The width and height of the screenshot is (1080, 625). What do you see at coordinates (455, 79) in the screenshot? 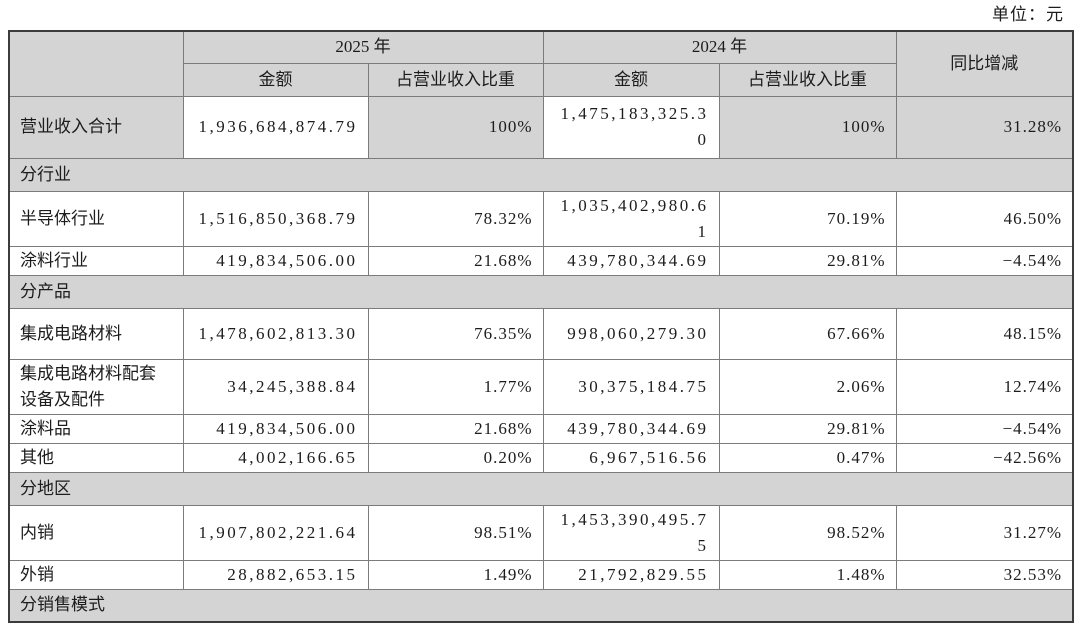
I see `ratio-2025-header: 占营业收入比重` at bounding box center [455, 79].